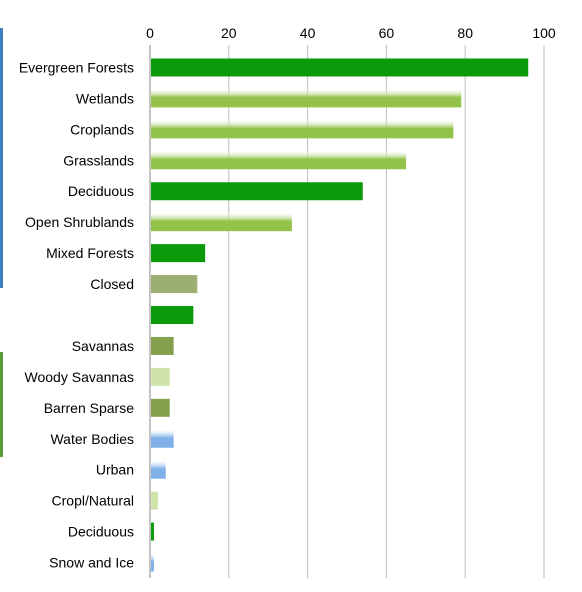 This screenshot has height=592, width=582. I want to click on category-label: Savannas, so click(103, 346).